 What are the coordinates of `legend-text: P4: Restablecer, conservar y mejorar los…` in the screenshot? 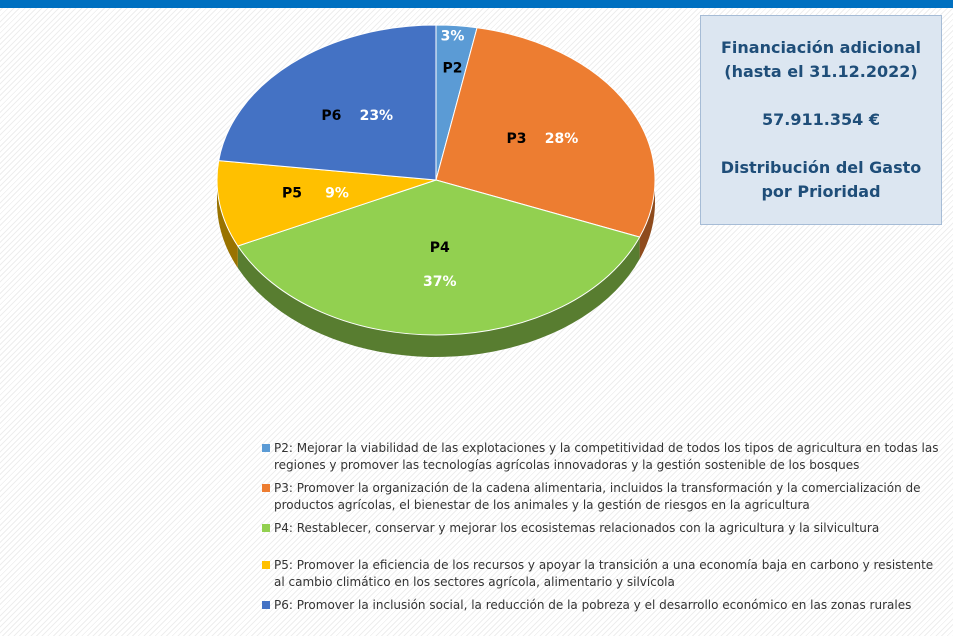 It's located at (577, 528).